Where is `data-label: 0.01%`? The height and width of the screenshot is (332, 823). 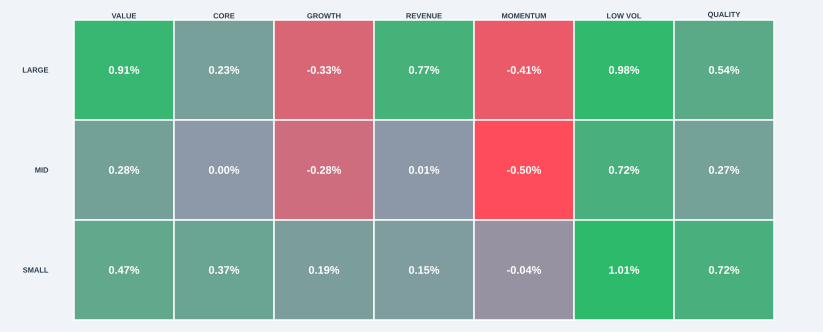 data-label: 0.01% is located at coordinates (424, 170).